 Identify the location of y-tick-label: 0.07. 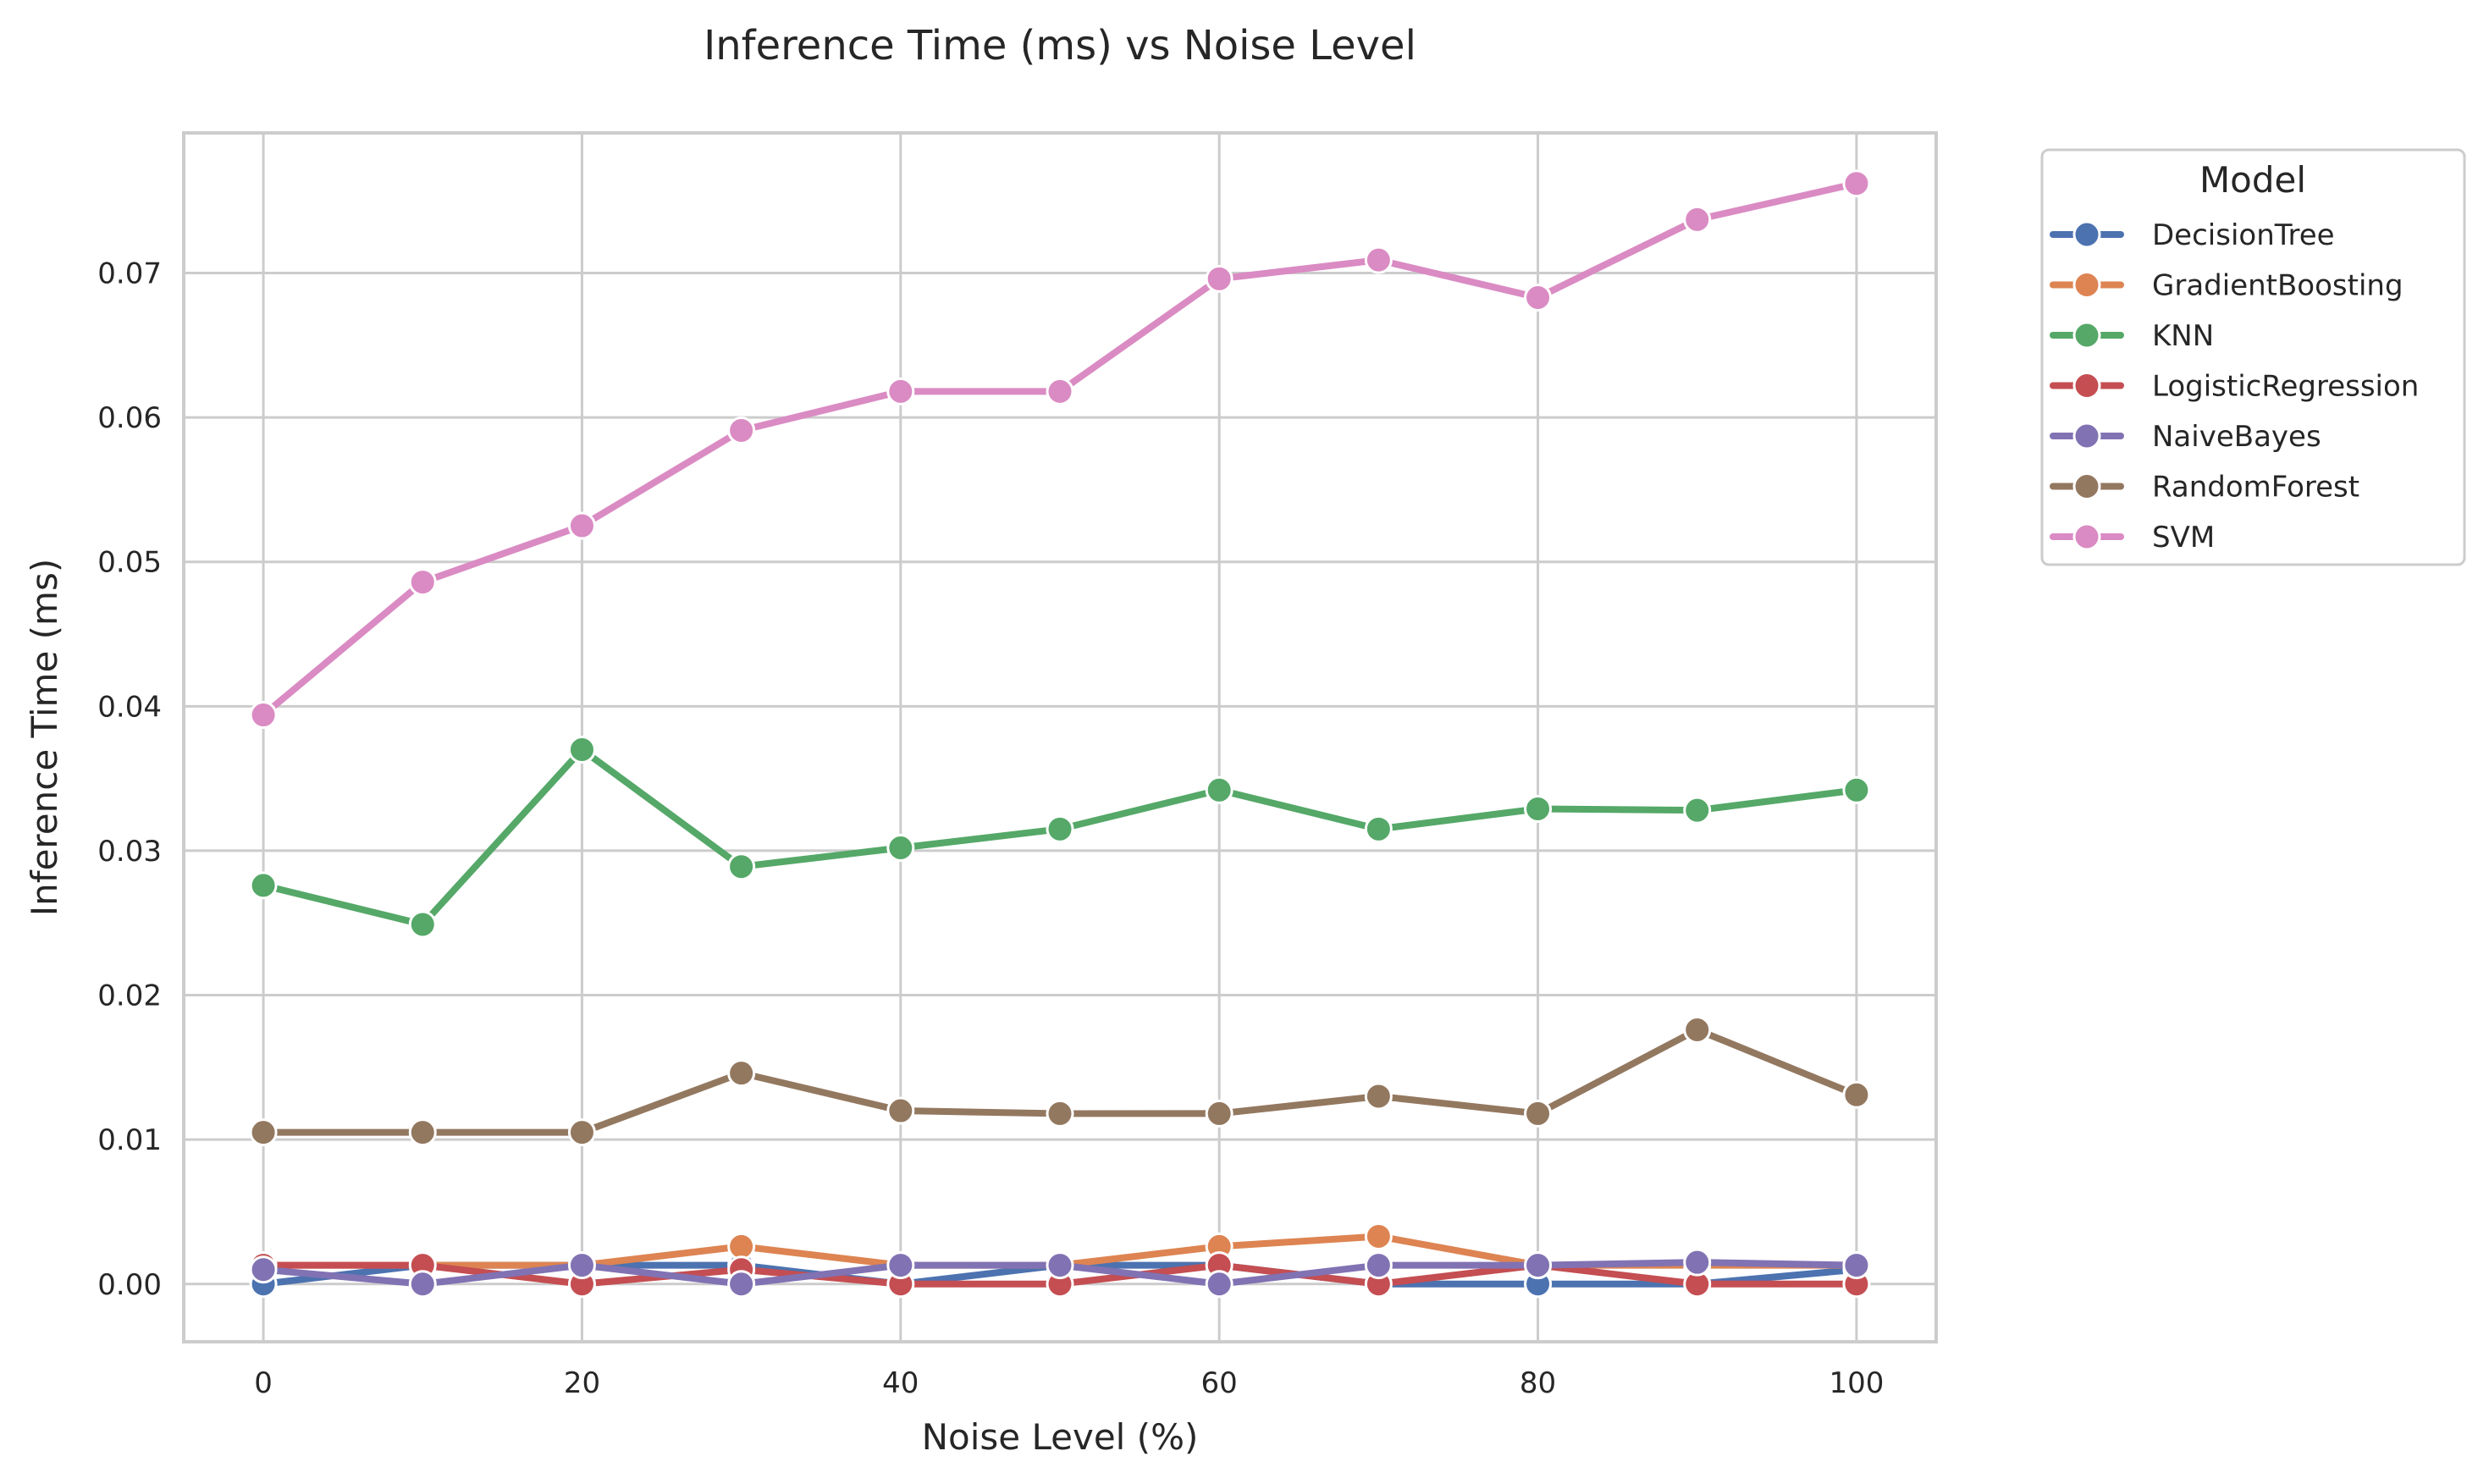
(129, 273).